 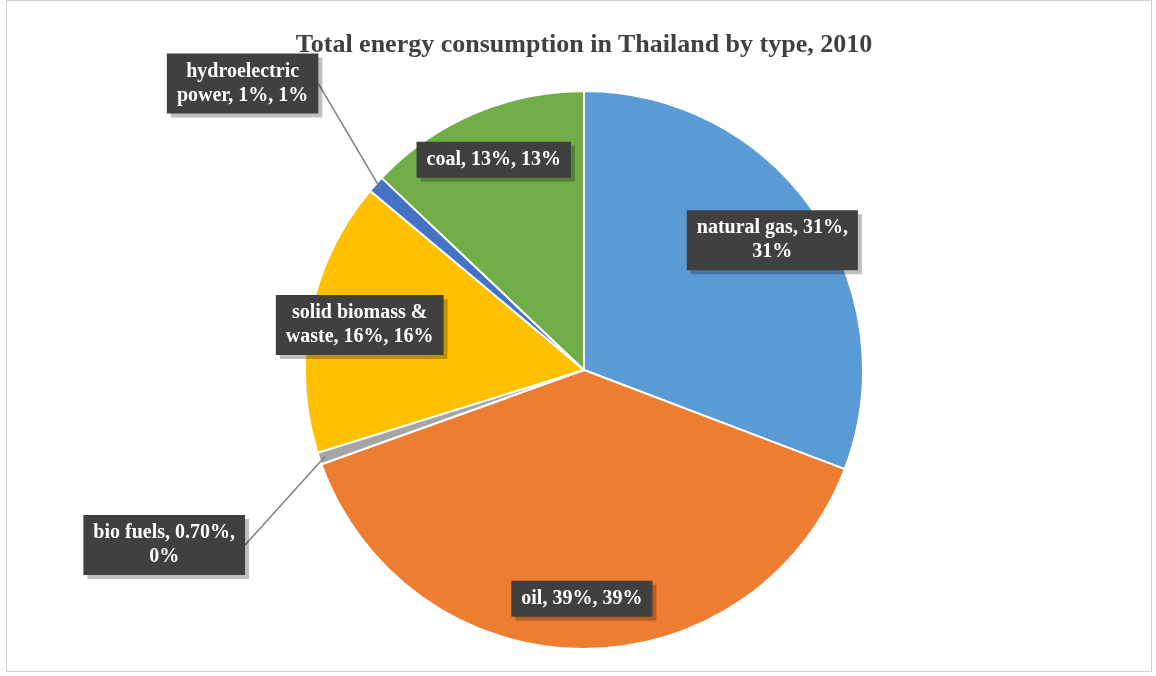 I want to click on slice-label: solid biomass & waste, 16%, 16%, so click(x=359, y=323).